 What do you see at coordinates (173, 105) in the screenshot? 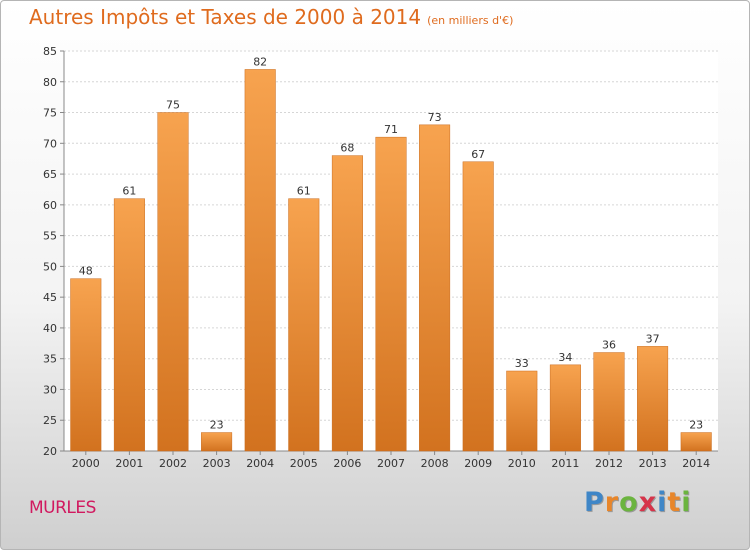
I see `data-label: 75` at bounding box center [173, 105].